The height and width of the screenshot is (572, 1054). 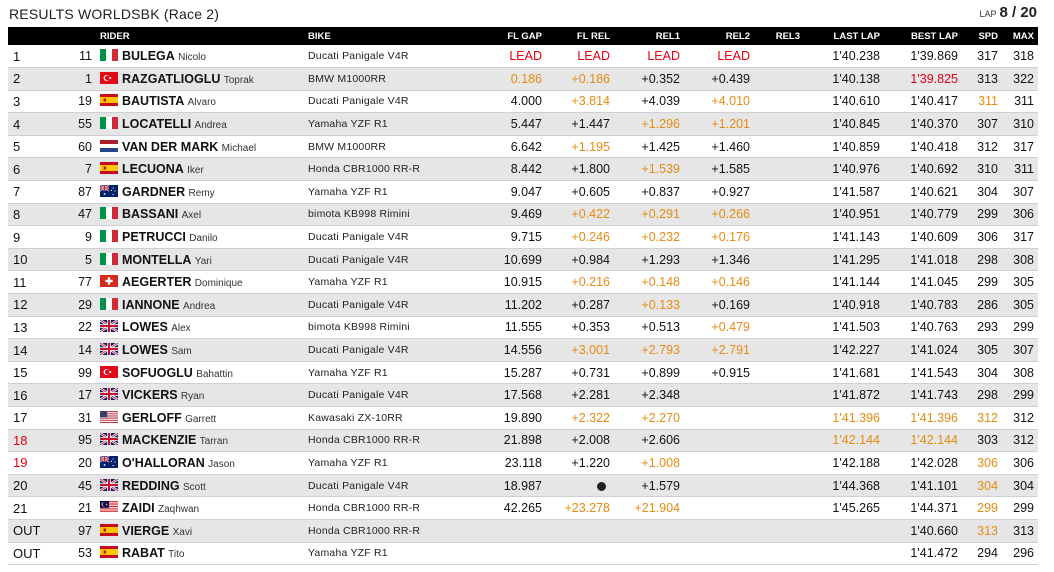 What do you see at coordinates (200, 554) in the screenshot?
I see `rider-cell: RABAT Tito` at bounding box center [200, 554].